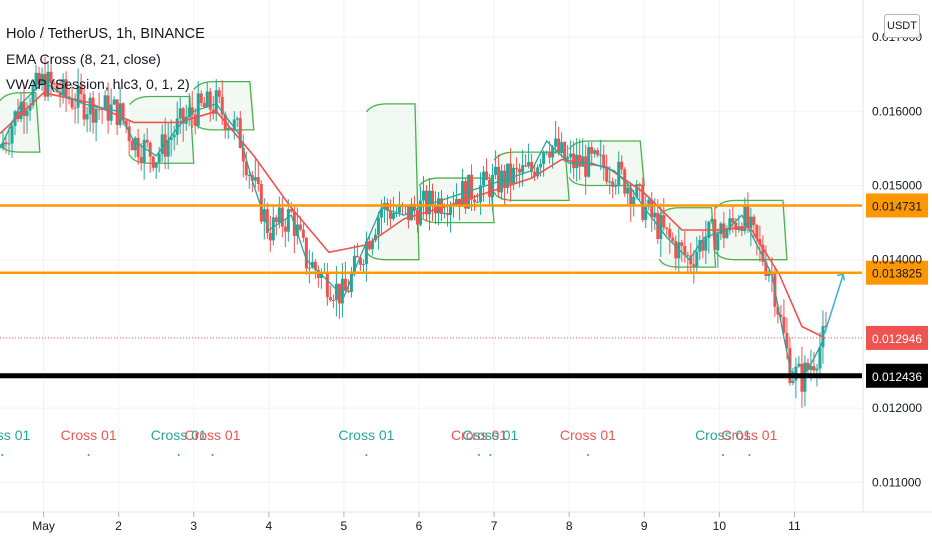 Image resolution: width=932 pixels, height=550 pixels. I want to click on arrow-head, so click(841, 277).